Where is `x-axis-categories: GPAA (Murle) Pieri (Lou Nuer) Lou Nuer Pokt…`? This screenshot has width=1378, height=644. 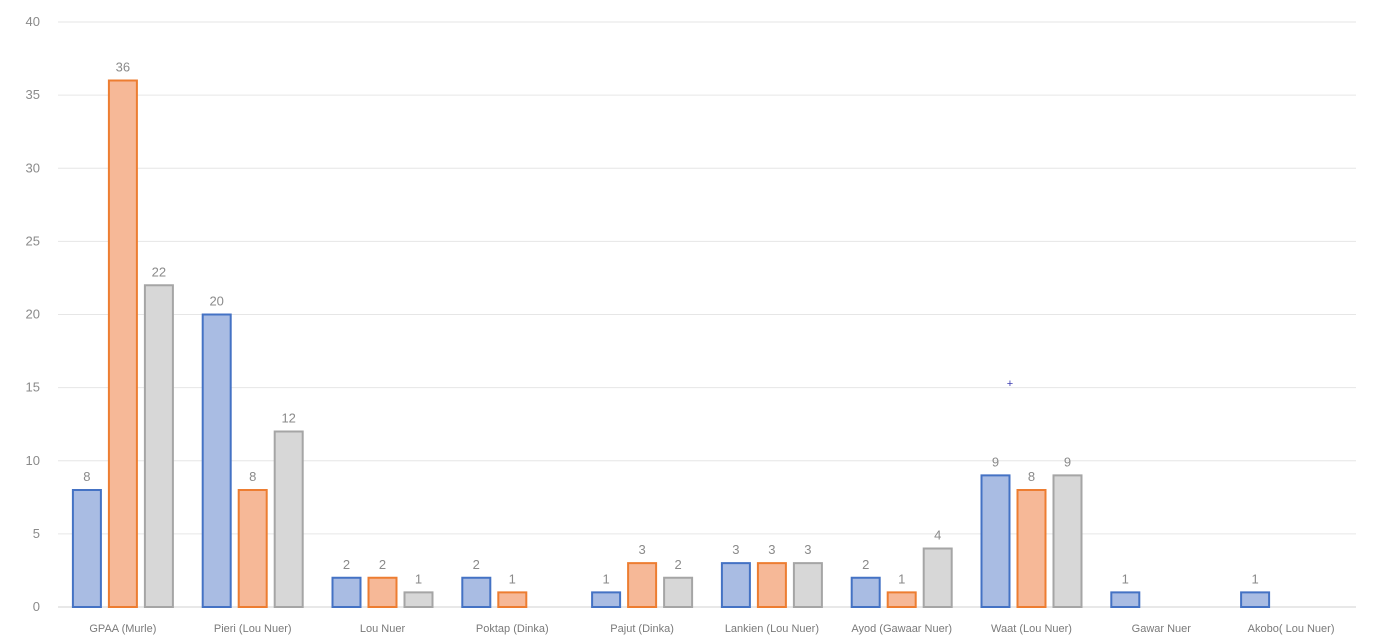
x-axis-categories: GPAA (Murle) Pieri (Lou Nuer) Lou Nuer Pokt… is located at coordinates (711, 629).